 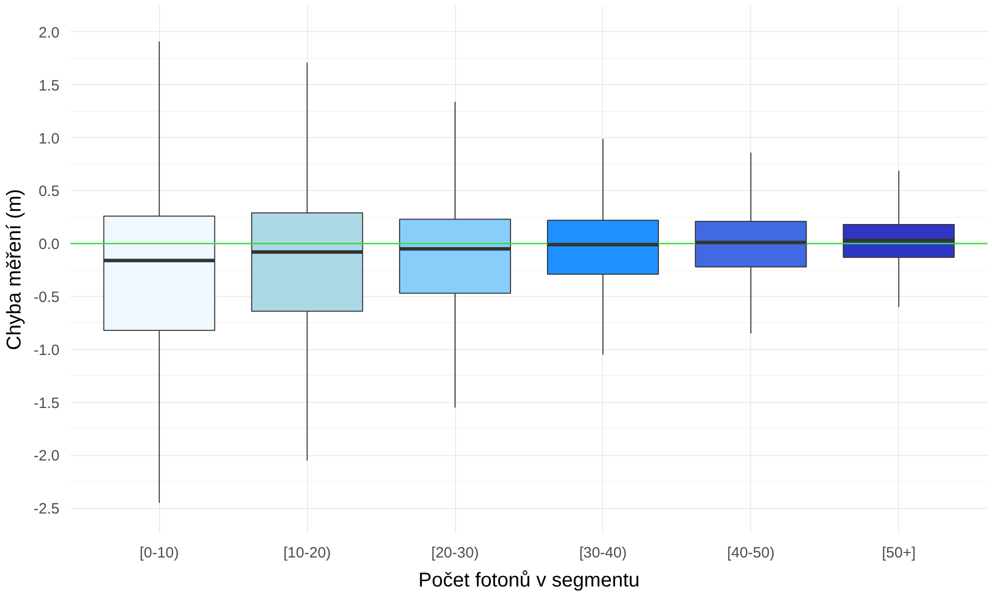 What do you see at coordinates (307, 553) in the screenshot?
I see `x-tick-label: [10-20)` at bounding box center [307, 553].